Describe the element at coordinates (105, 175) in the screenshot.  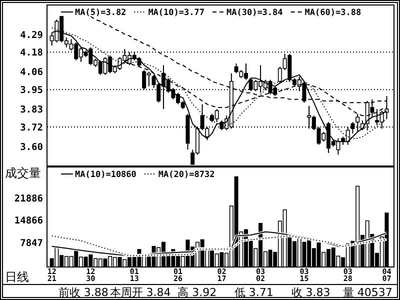
I see `legend-label: MA(10)=10860` at that location.